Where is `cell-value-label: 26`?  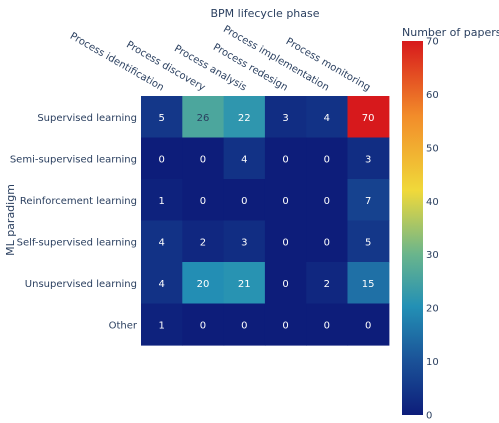 cell-value-label: 26 is located at coordinates (203, 118).